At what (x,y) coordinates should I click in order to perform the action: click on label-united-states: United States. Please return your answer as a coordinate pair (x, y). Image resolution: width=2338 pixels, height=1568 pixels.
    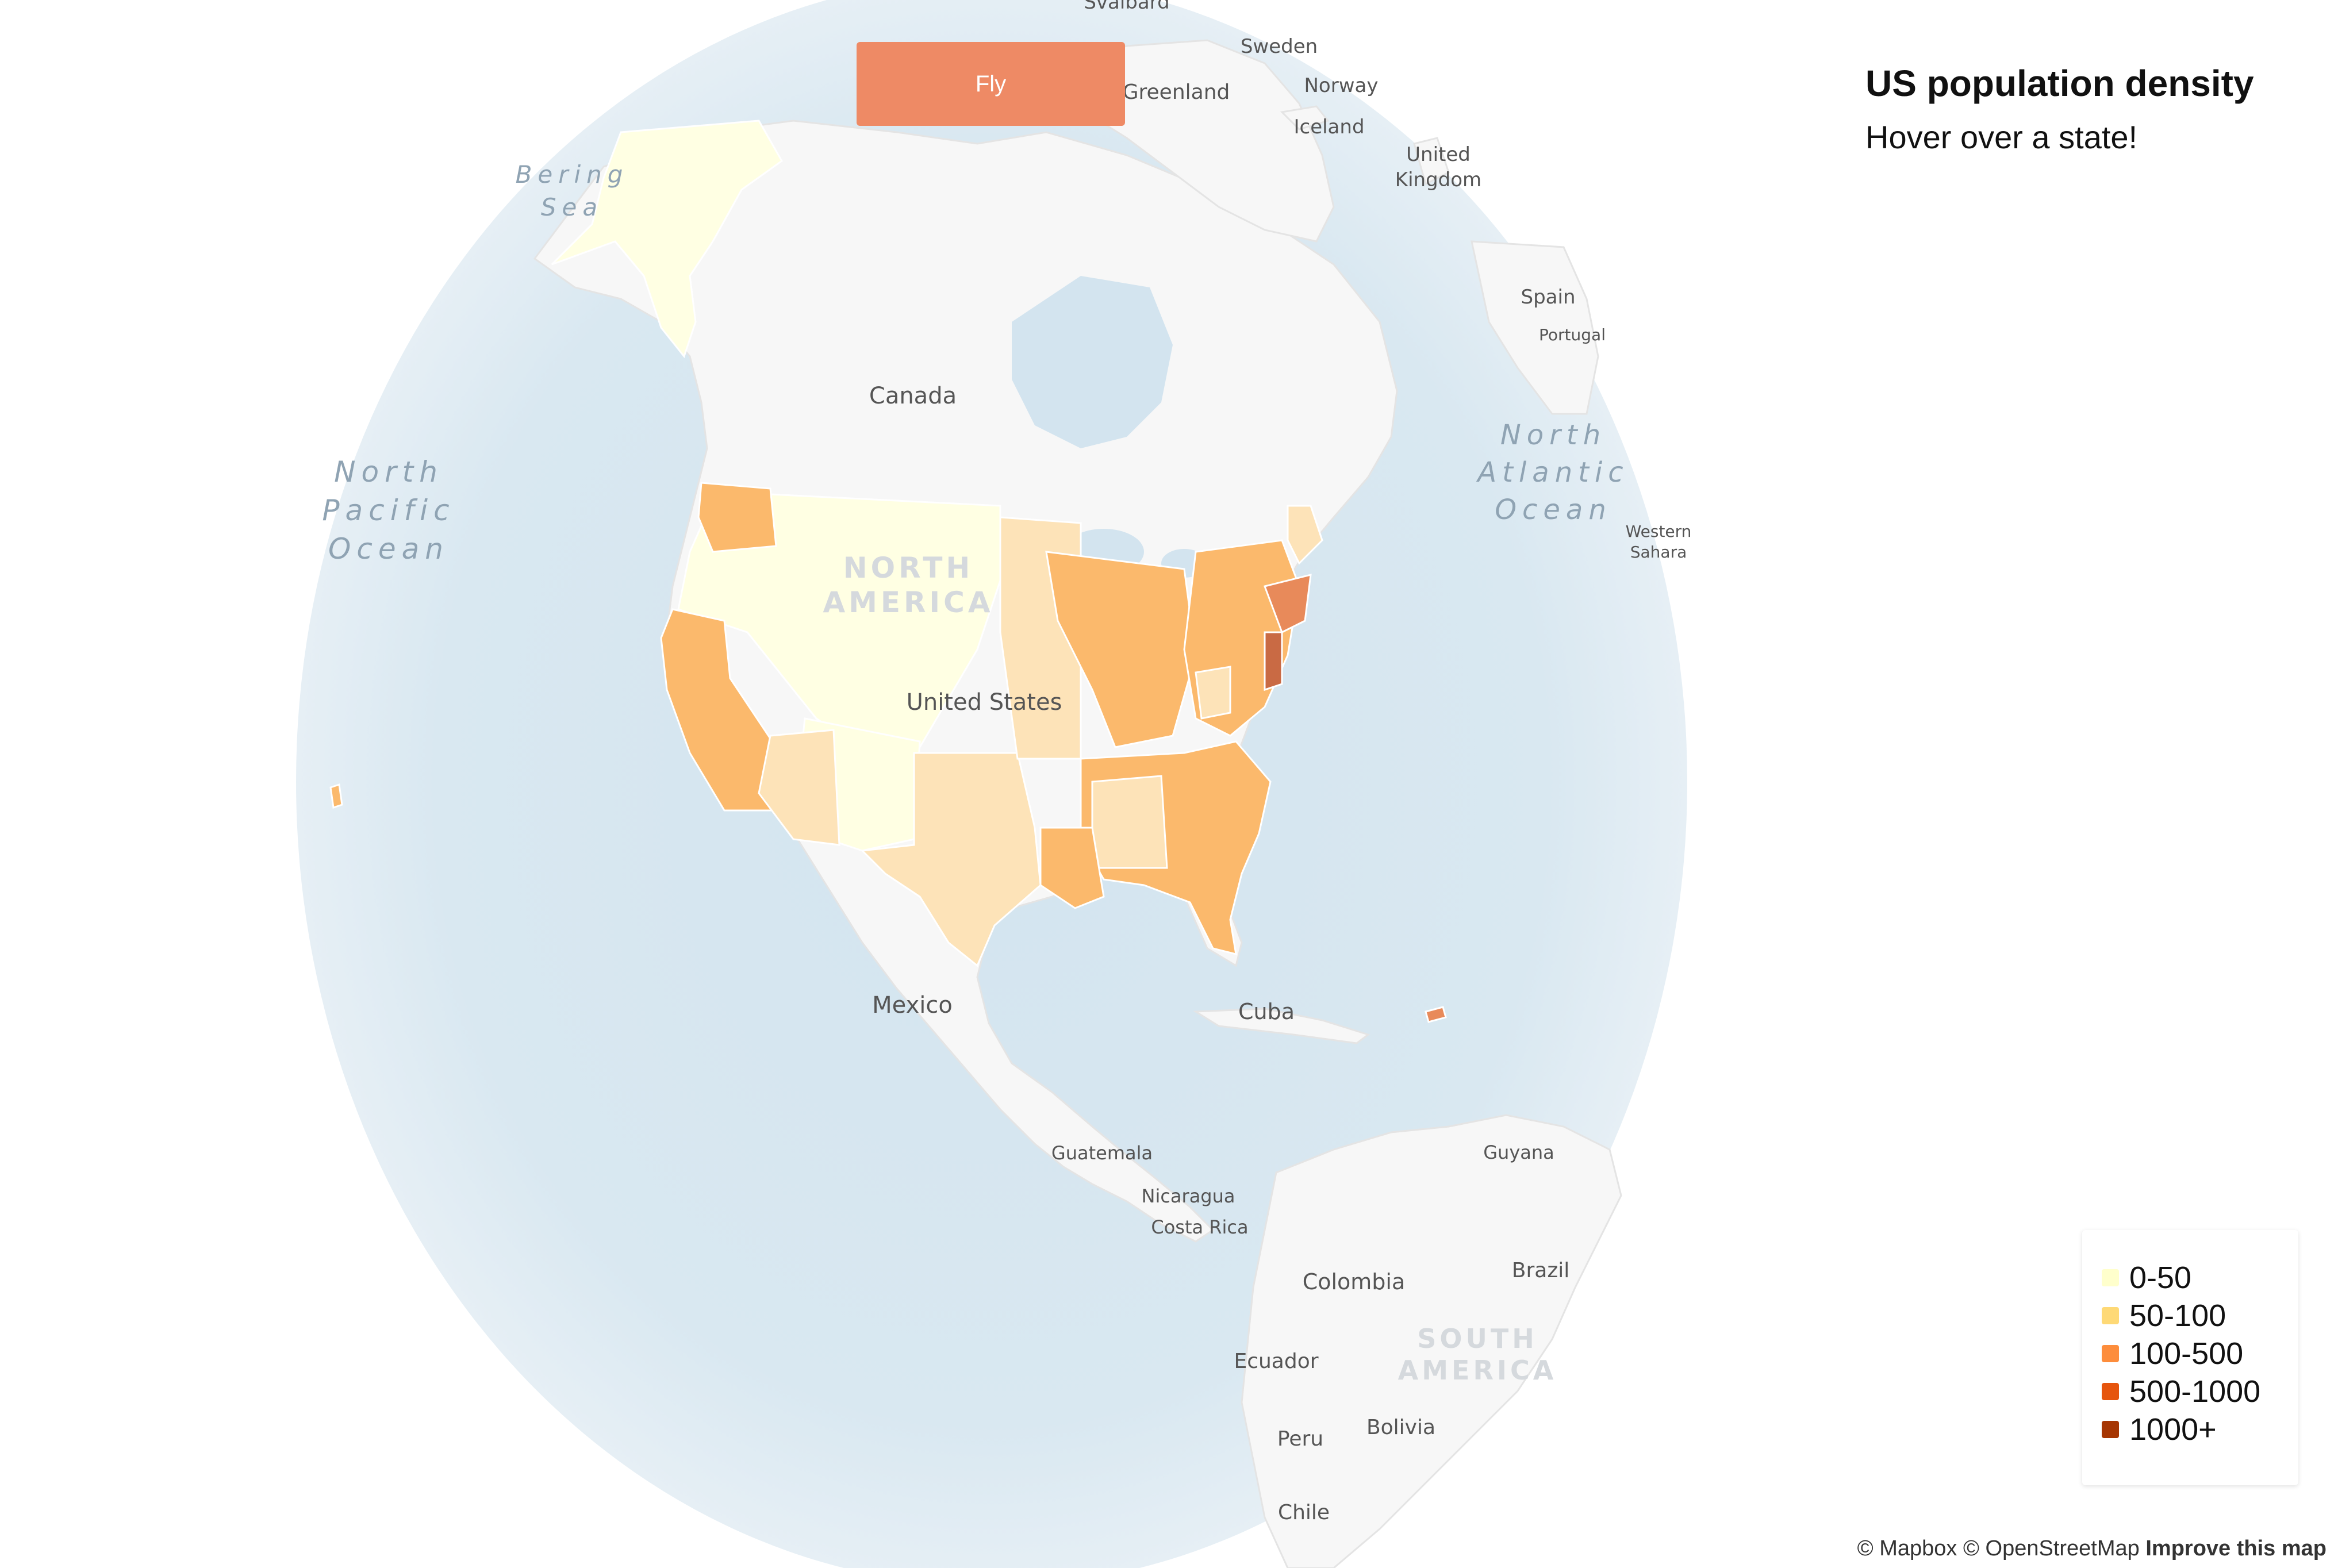
    Looking at the image, I should click on (984, 702).